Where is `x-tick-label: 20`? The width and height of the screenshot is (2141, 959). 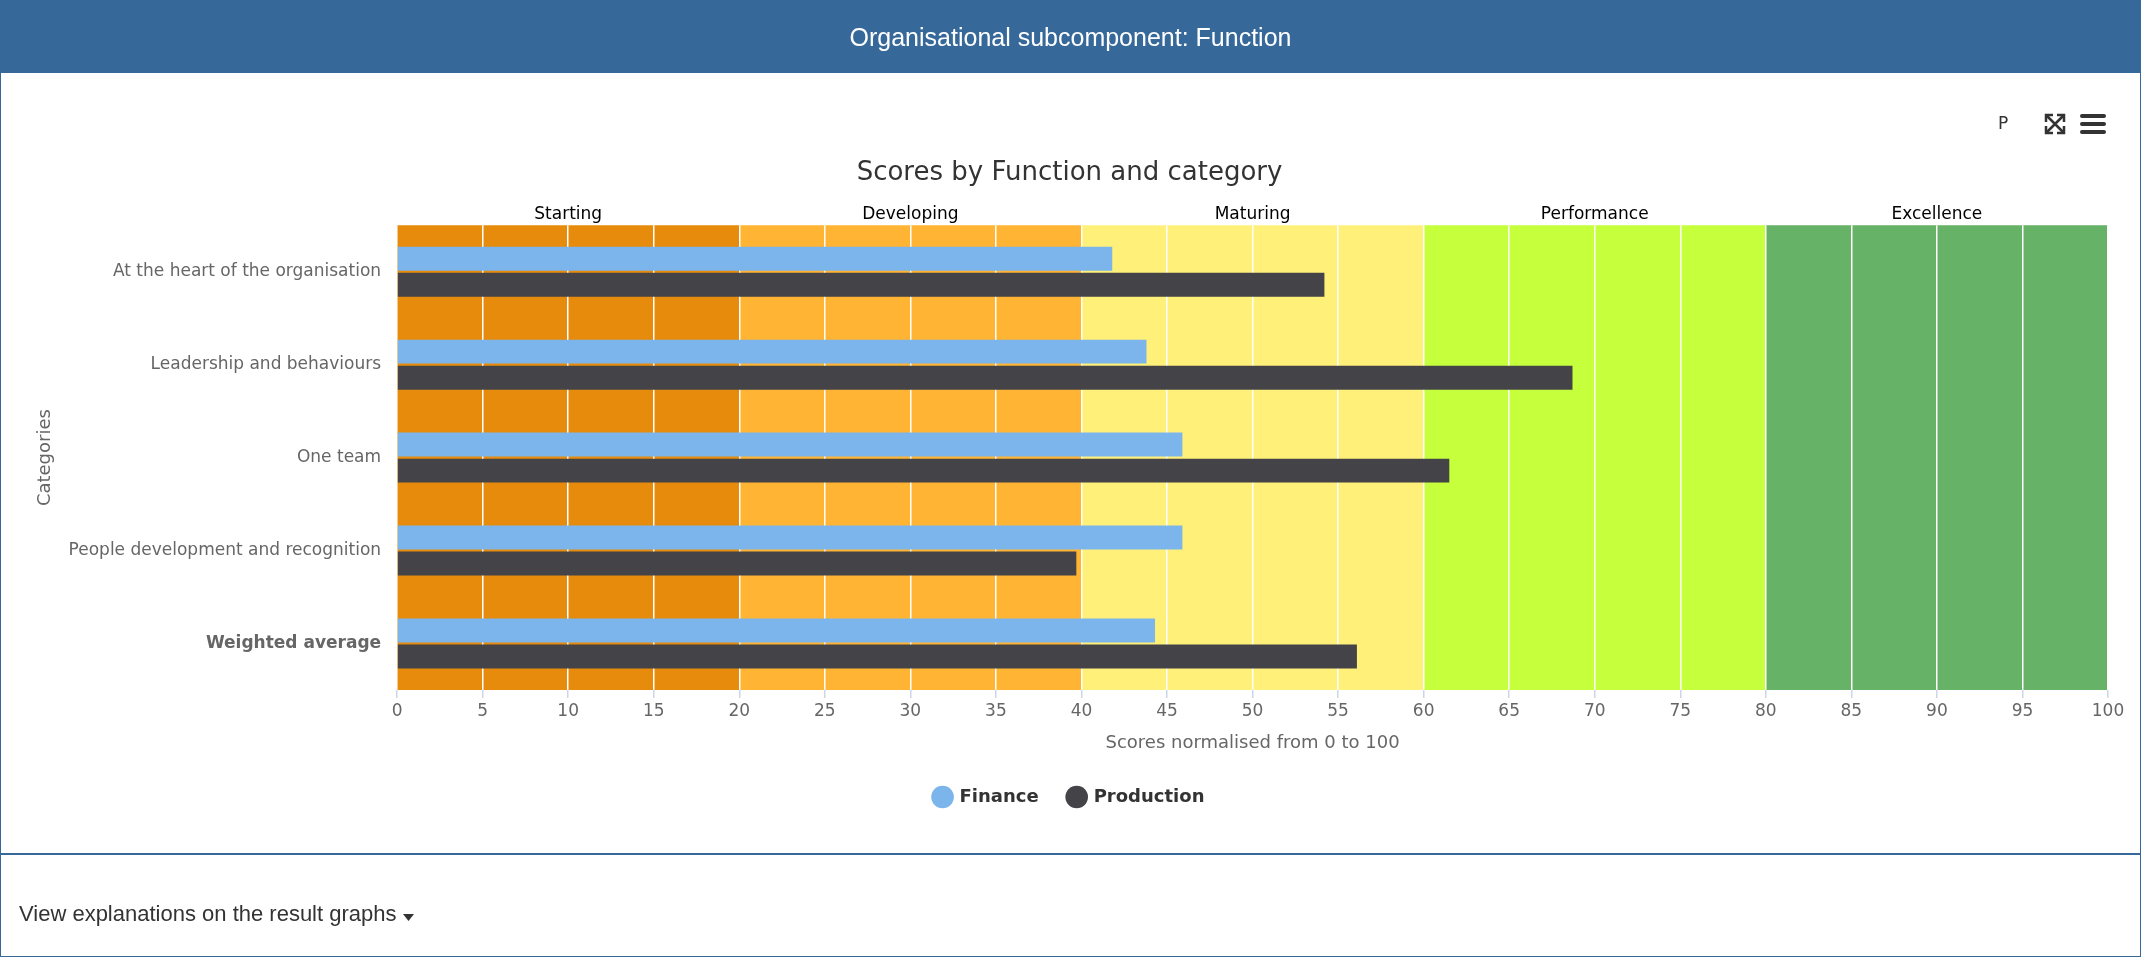
x-tick-label: 20 is located at coordinates (739, 709).